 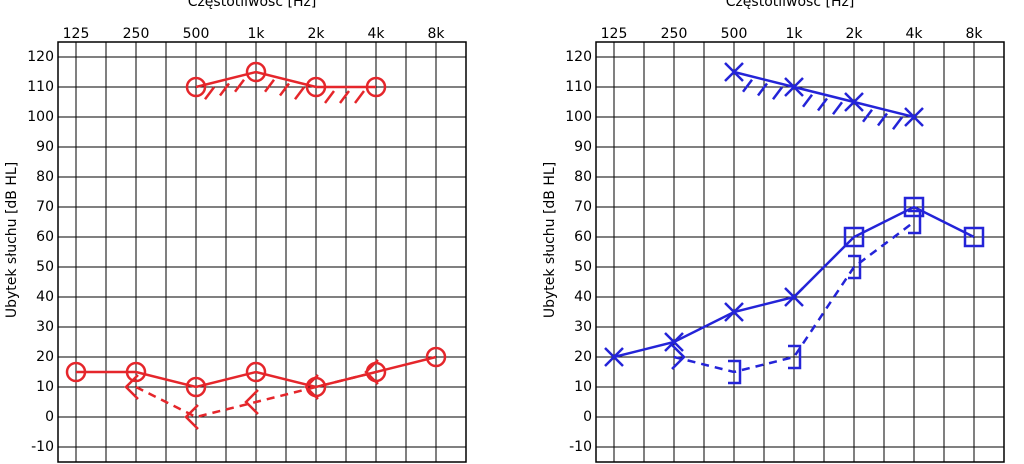 I want to click on y-tick-label: 30, so click(x=583, y=327).